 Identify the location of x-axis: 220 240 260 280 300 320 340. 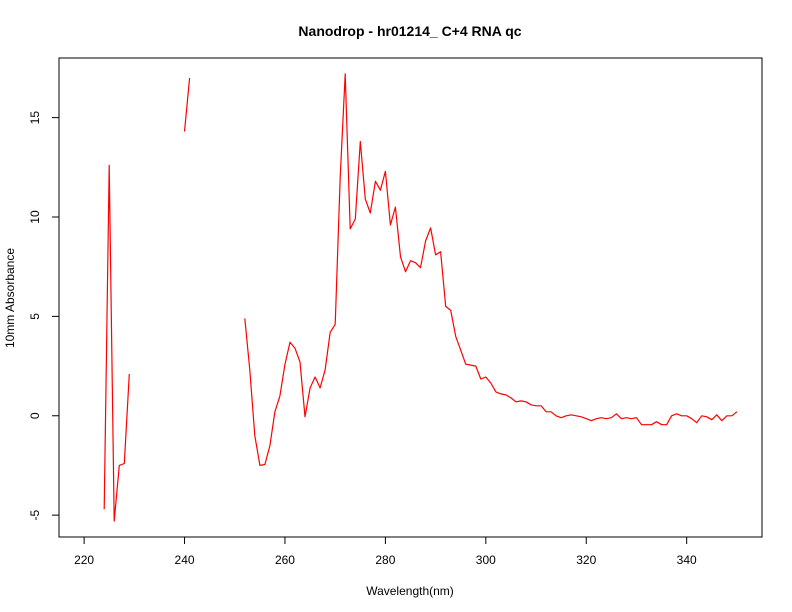
(385, 552).